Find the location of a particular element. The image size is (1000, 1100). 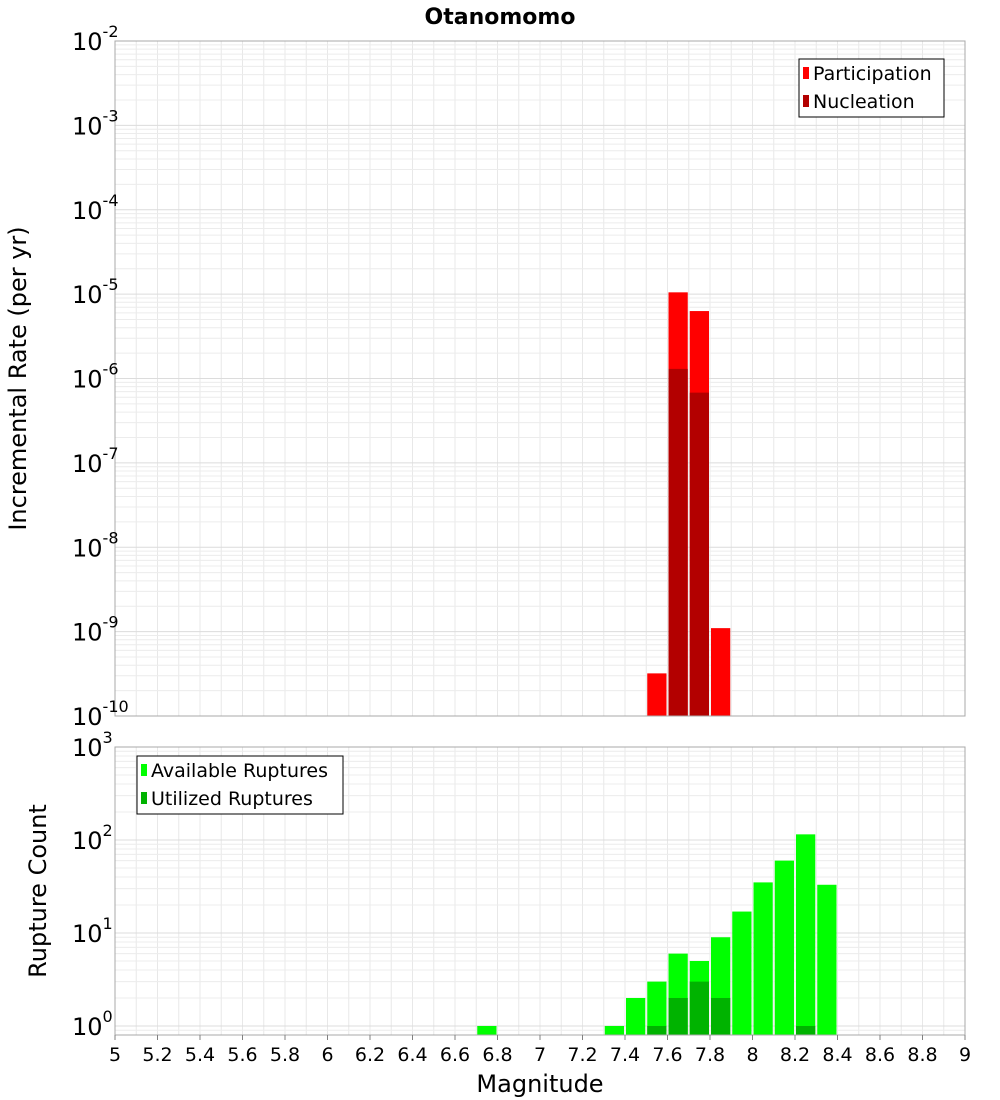

top-y-tick-labels: 10⁻¹⁰ 10⁻⁹ 10⁻⁸ 10⁻⁷ 10⁻⁶ 10⁻⁵ 10⁻⁴ 10⁻³ 10⁻² is located at coordinates (100, 376).